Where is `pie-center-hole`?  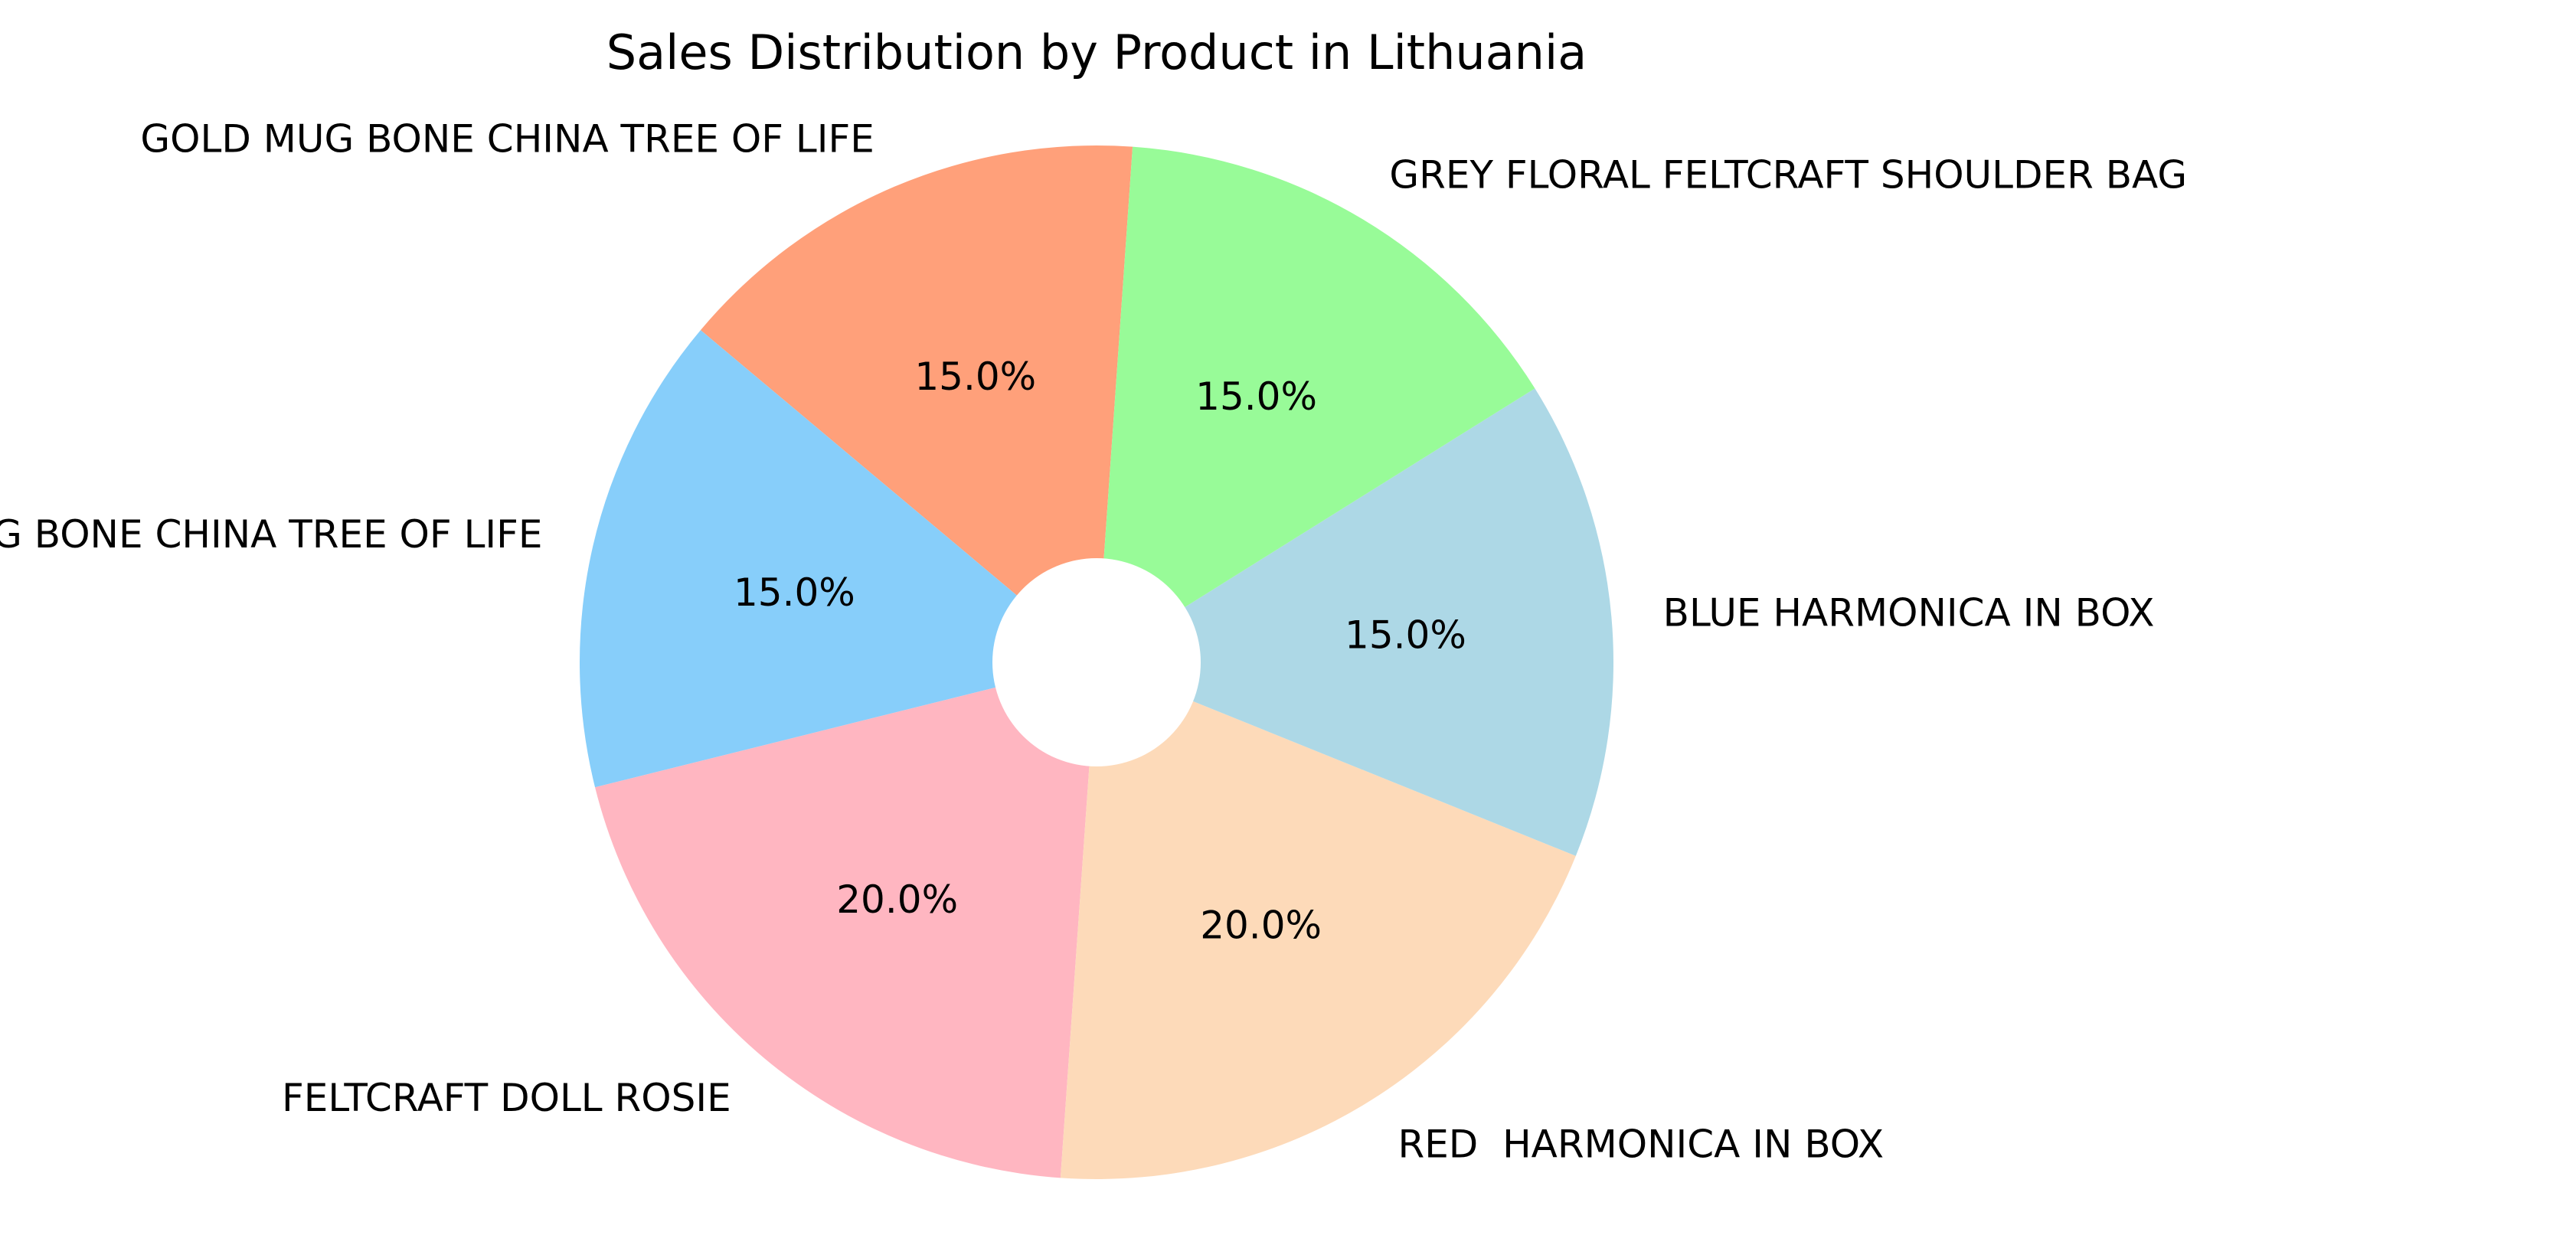 pie-center-hole is located at coordinates (1096, 662).